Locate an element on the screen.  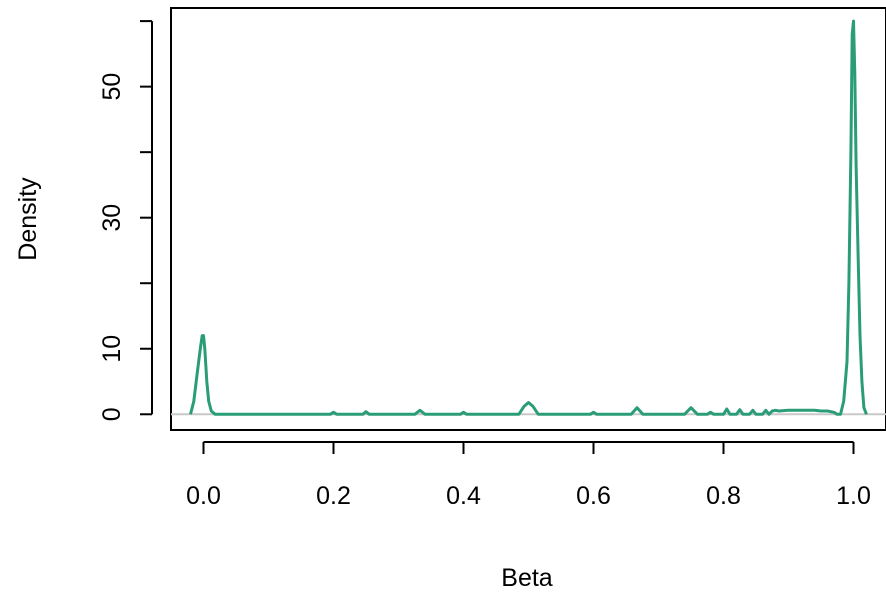
x-tick-label: 0.8 is located at coordinates (723, 496).